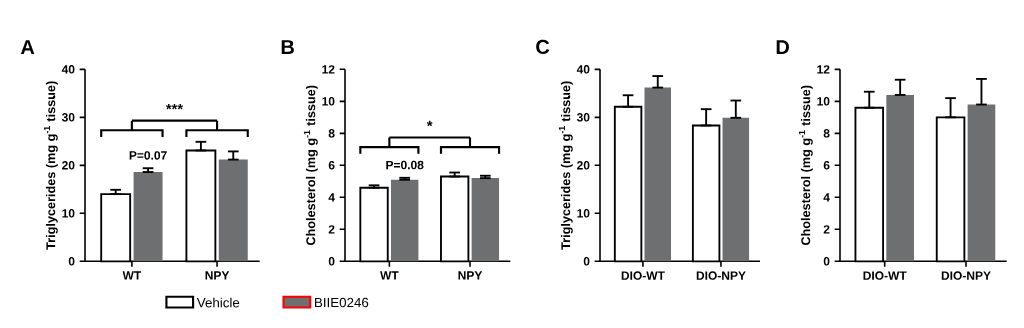  I want to click on annotation: P=0.07, so click(148, 155).